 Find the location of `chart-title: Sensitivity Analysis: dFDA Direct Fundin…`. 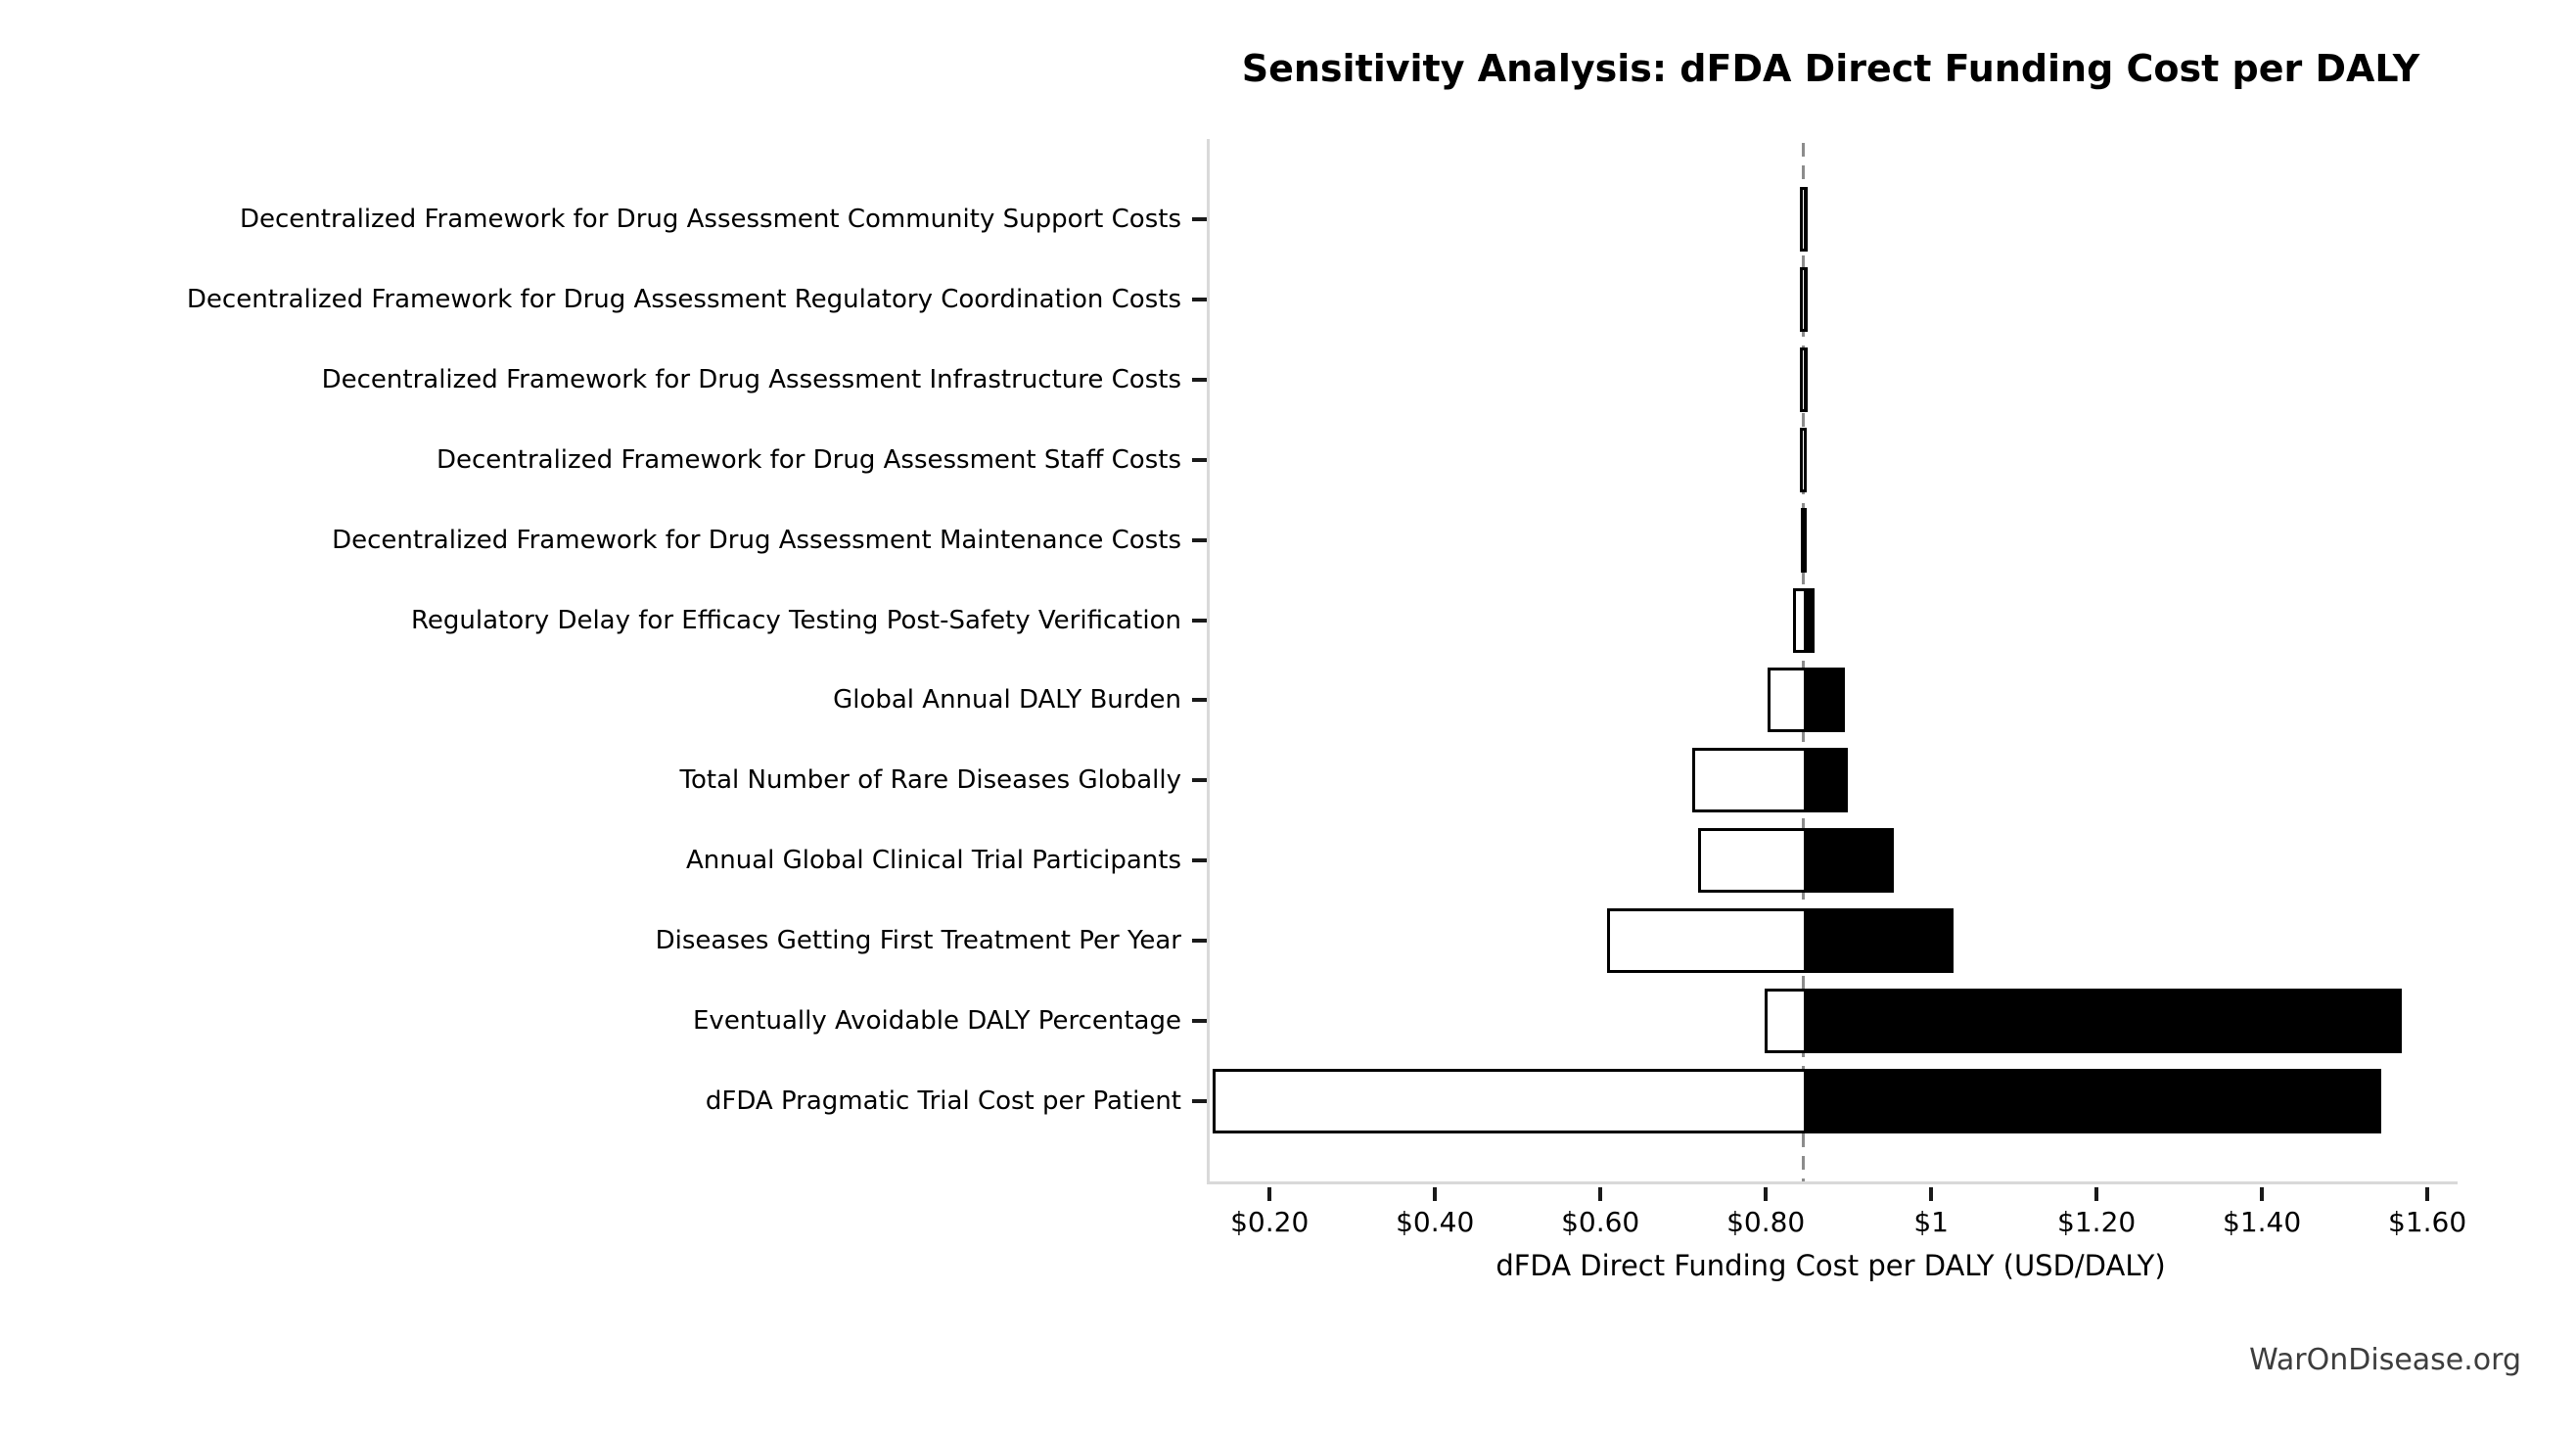

chart-title: Sensitivity Analysis: dFDA Direct Fundin… is located at coordinates (1830, 68).